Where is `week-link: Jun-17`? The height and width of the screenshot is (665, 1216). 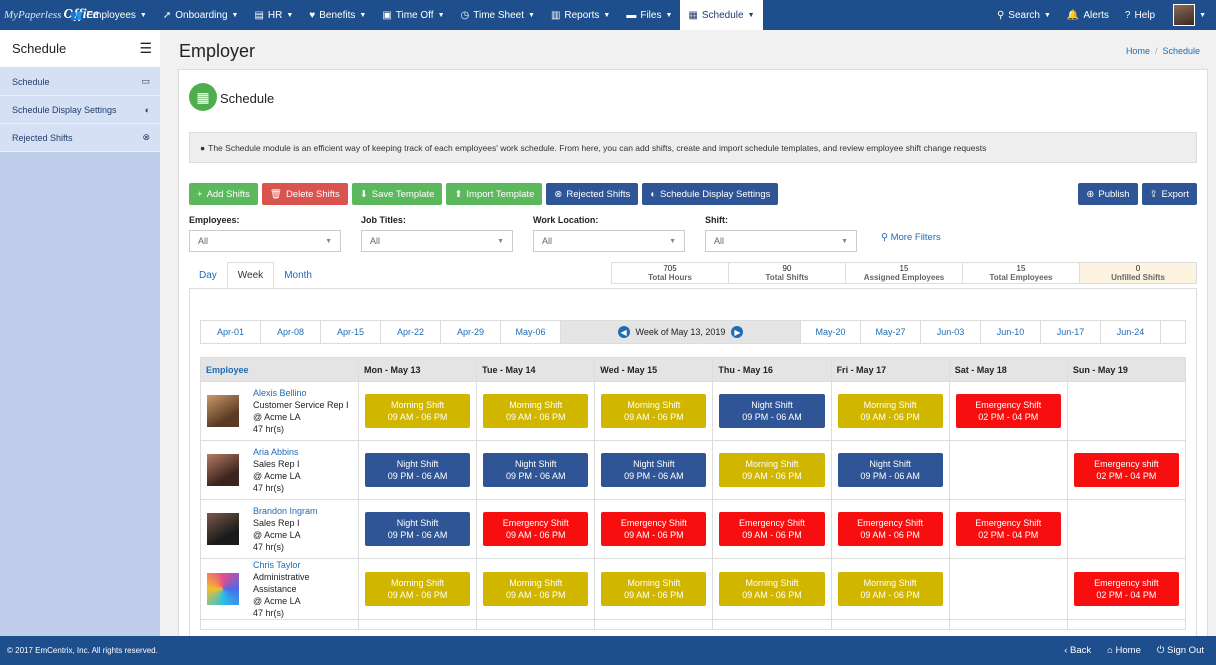 week-link: Jun-17 is located at coordinates (1071, 332).